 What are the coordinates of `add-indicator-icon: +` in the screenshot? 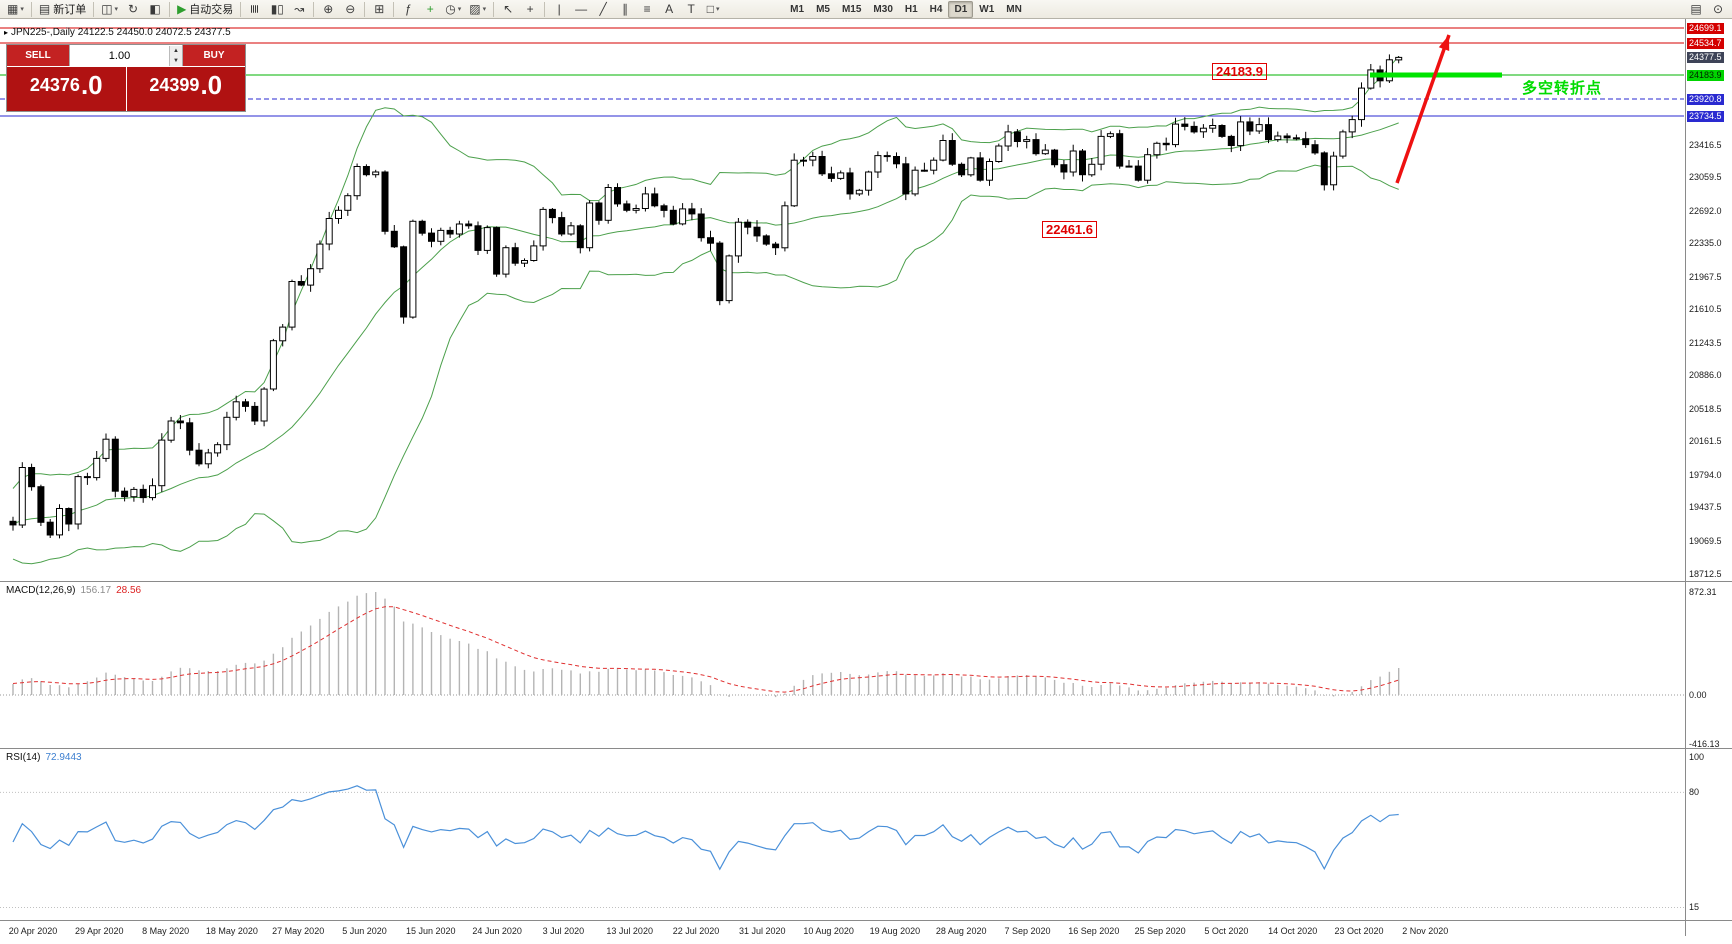 It's located at (430, 9).